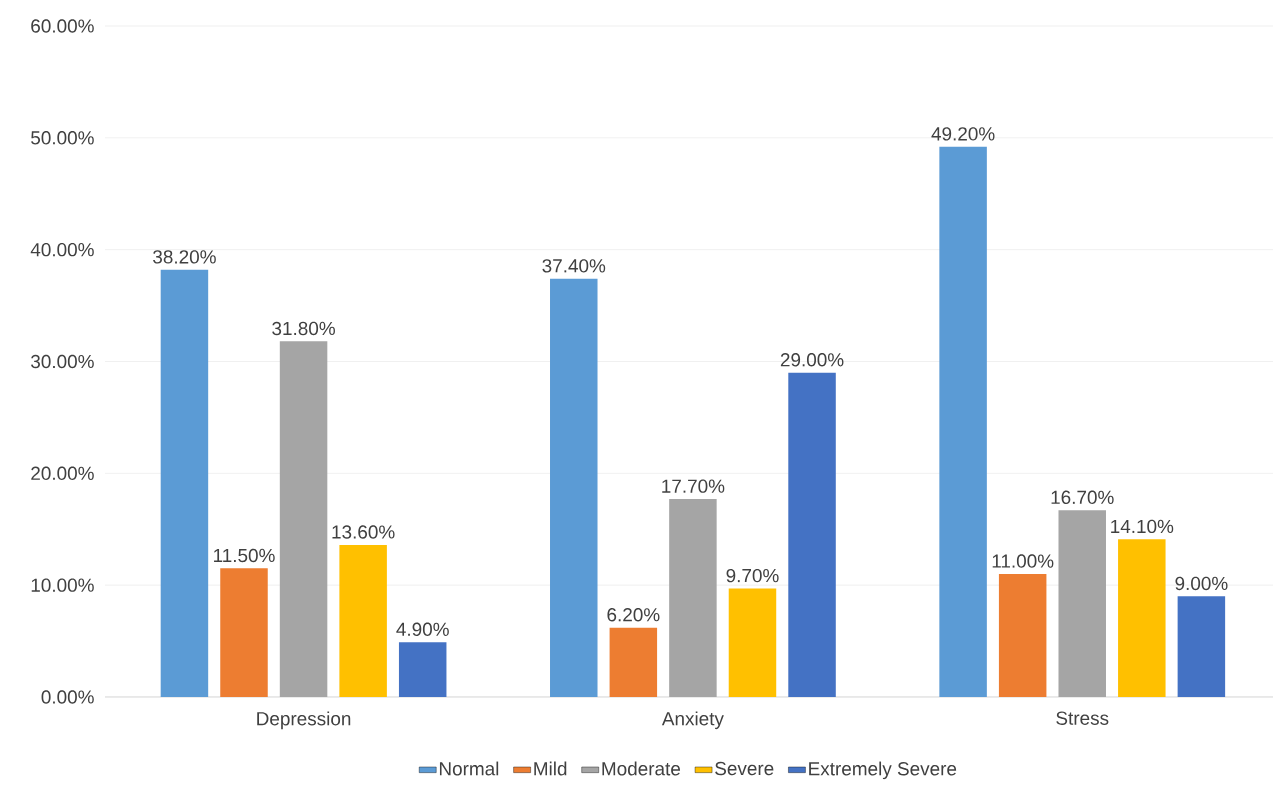  Describe the element at coordinates (469, 768) in the screenshot. I see `legend-label: Normal` at that location.